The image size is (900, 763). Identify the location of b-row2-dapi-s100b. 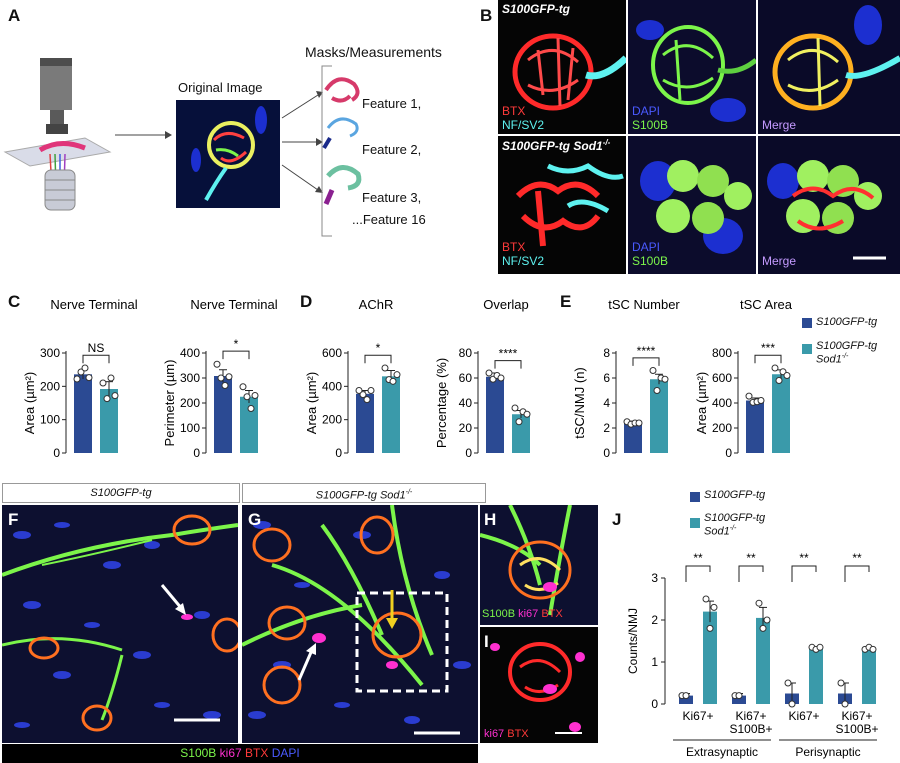
(692, 205).